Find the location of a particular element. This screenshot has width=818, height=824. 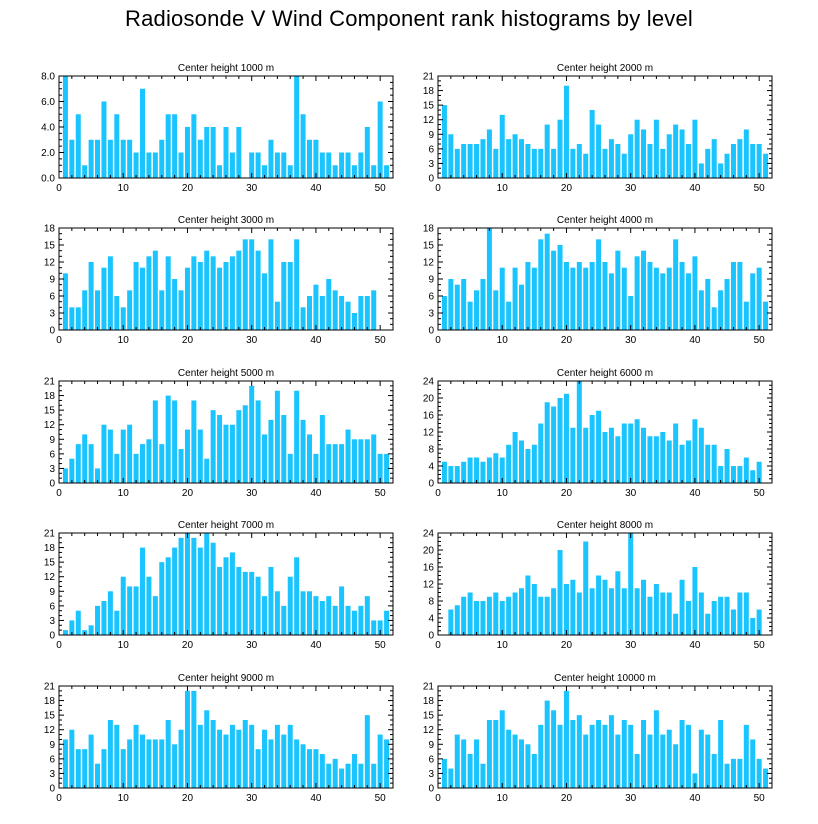

x-tick-label: 30 is located at coordinates (631, 798).